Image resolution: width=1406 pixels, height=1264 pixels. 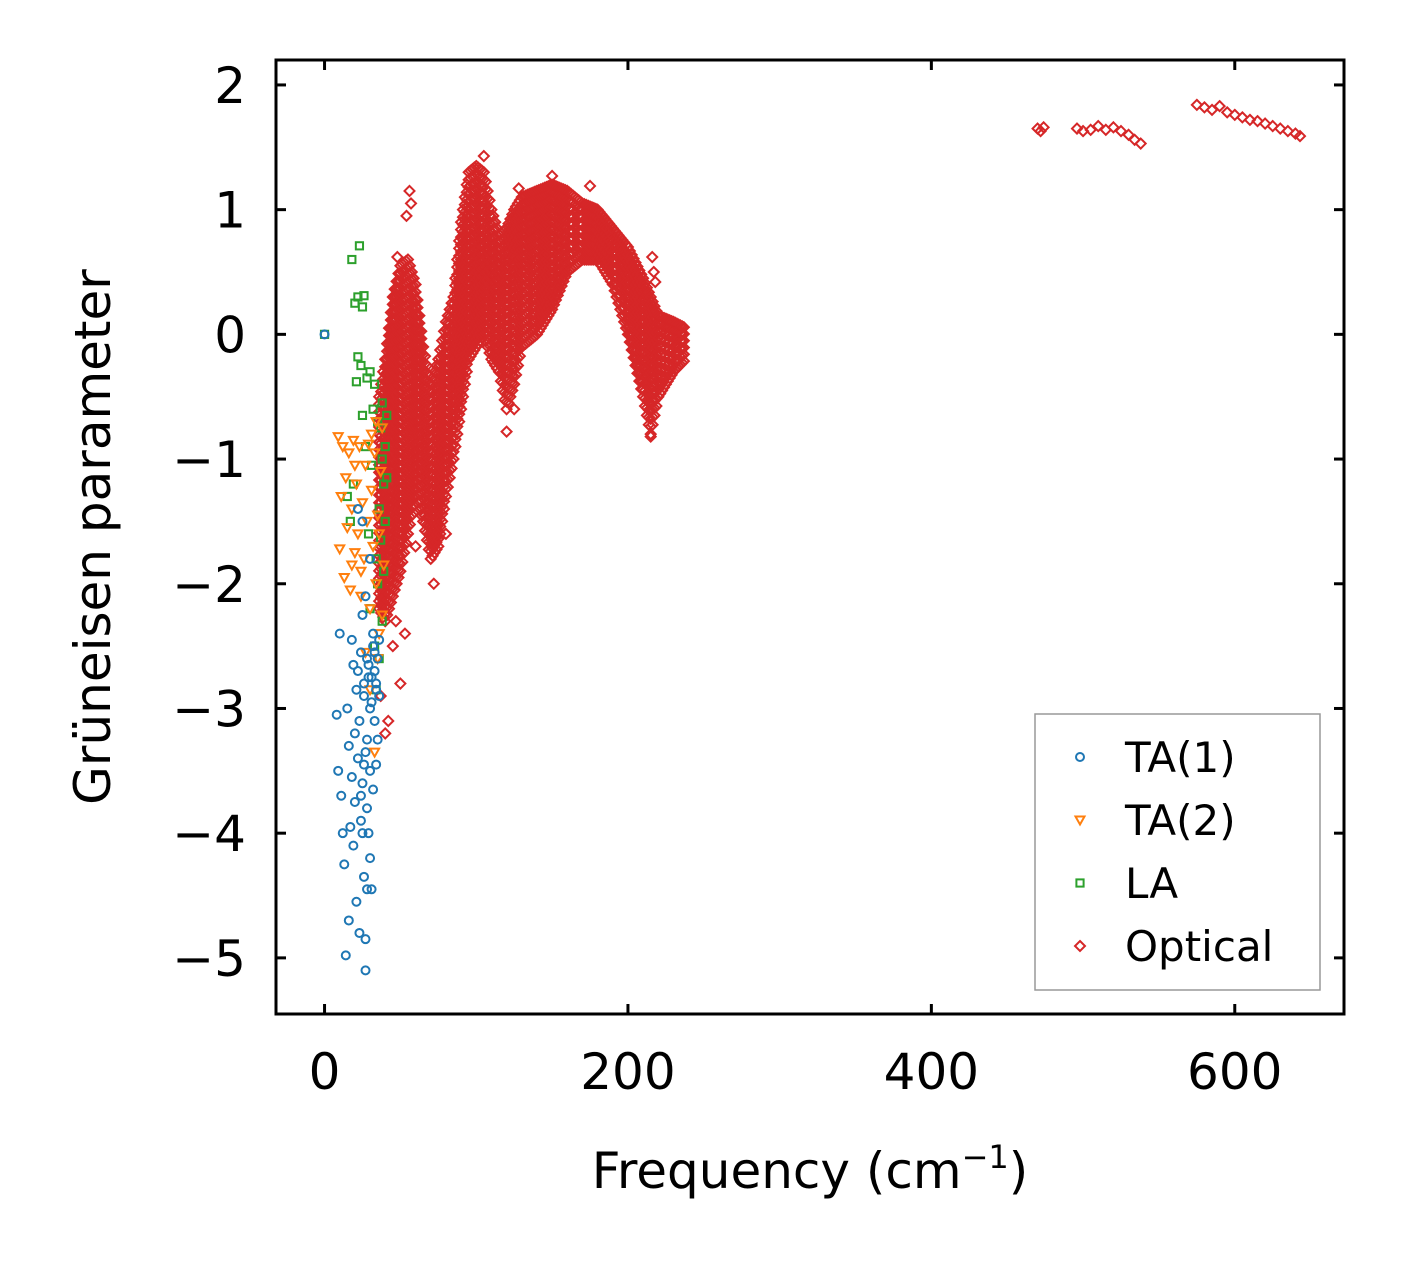 I want to click on y-tick-label: −5, so click(x=209, y=959).